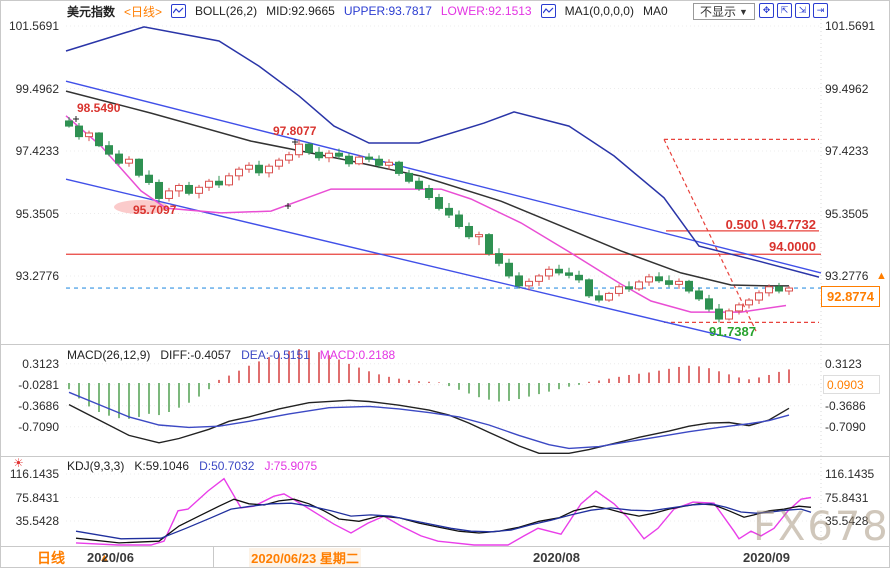 This screenshot has height=568, width=890. What do you see at coordinates (599, 11) in the screenshot?
I see `ma1-label: MA1(0,0,0,0)` at bounding box center [599, 11].